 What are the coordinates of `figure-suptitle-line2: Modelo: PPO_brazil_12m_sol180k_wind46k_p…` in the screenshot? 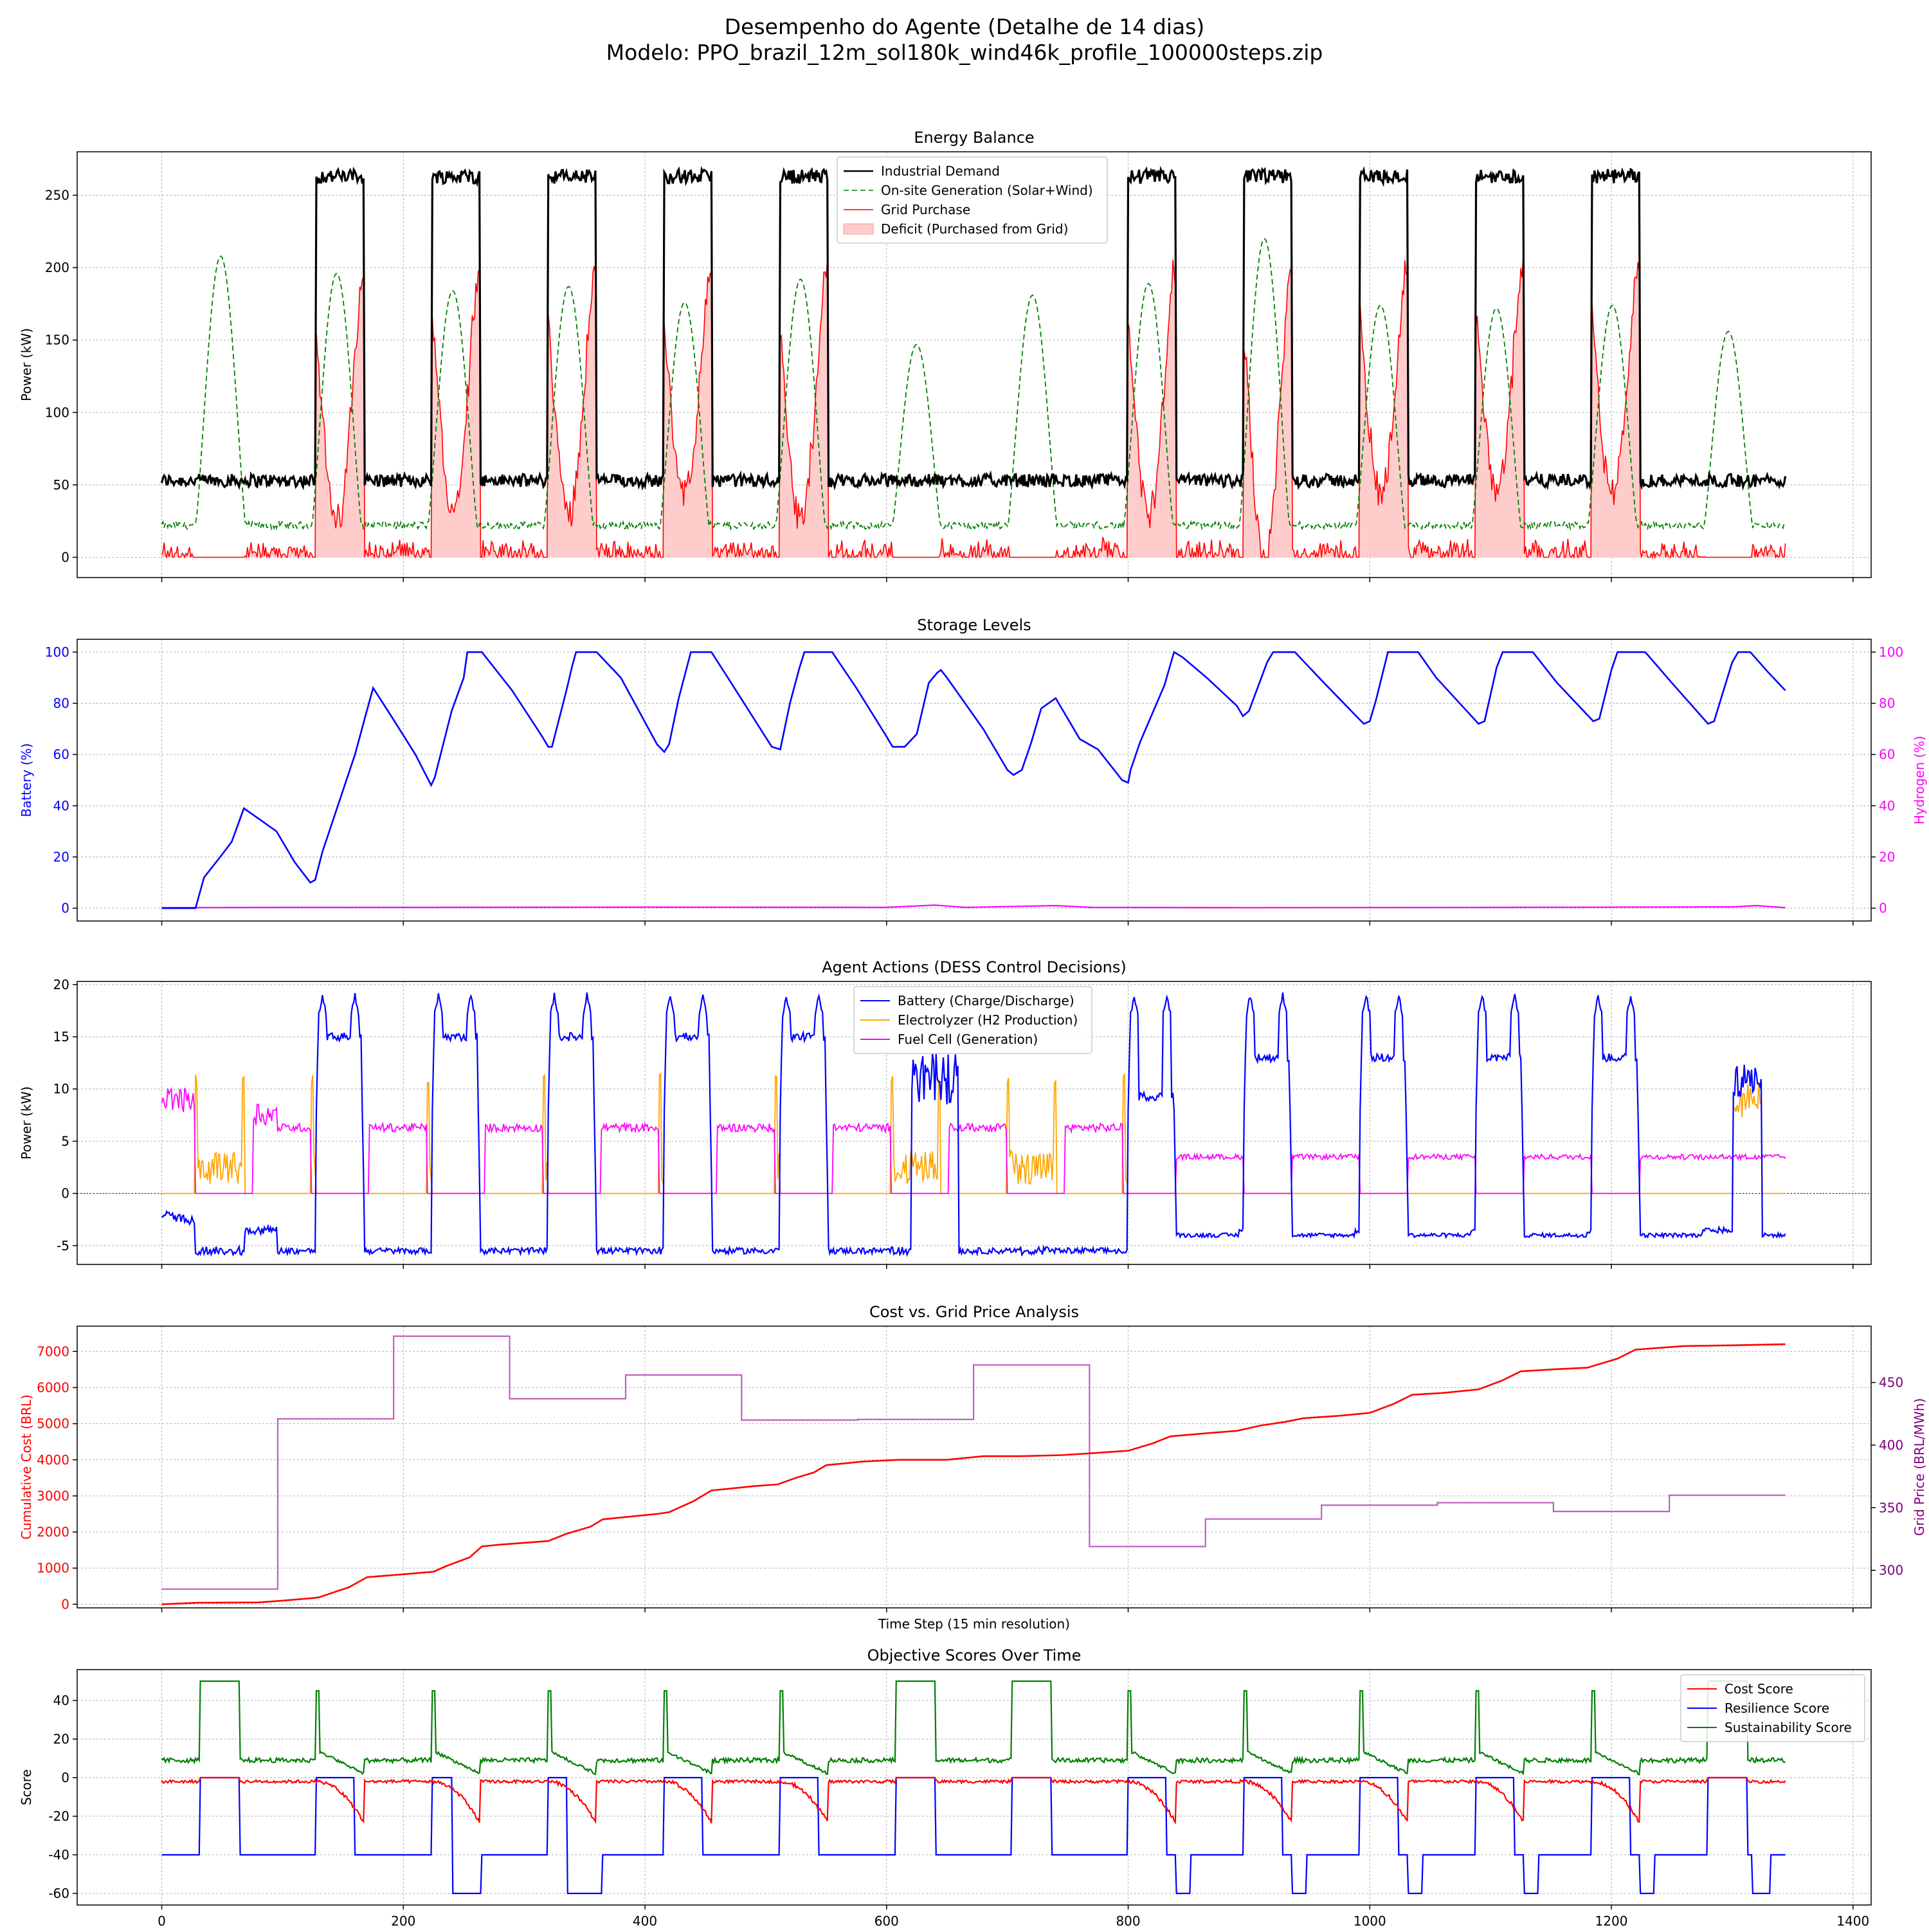 It's located at (964, 53).